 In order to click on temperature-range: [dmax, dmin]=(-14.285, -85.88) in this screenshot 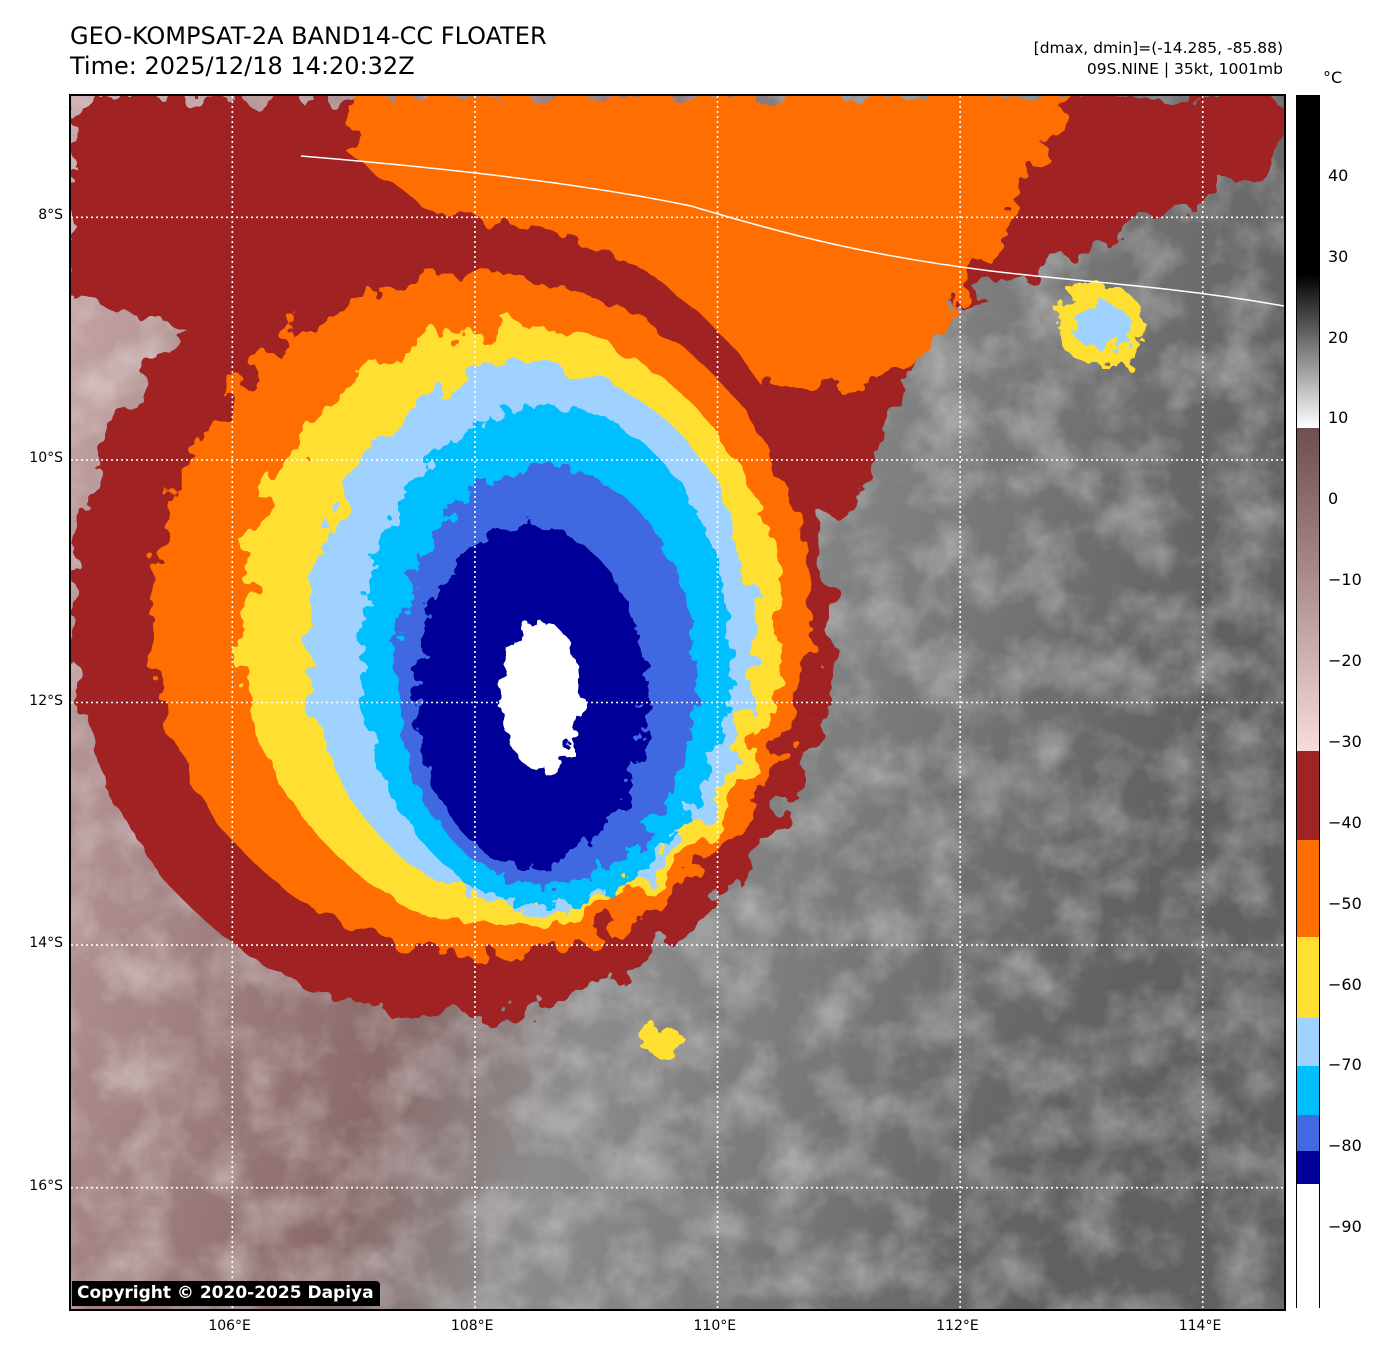, I will do `click(1158, 48)`.